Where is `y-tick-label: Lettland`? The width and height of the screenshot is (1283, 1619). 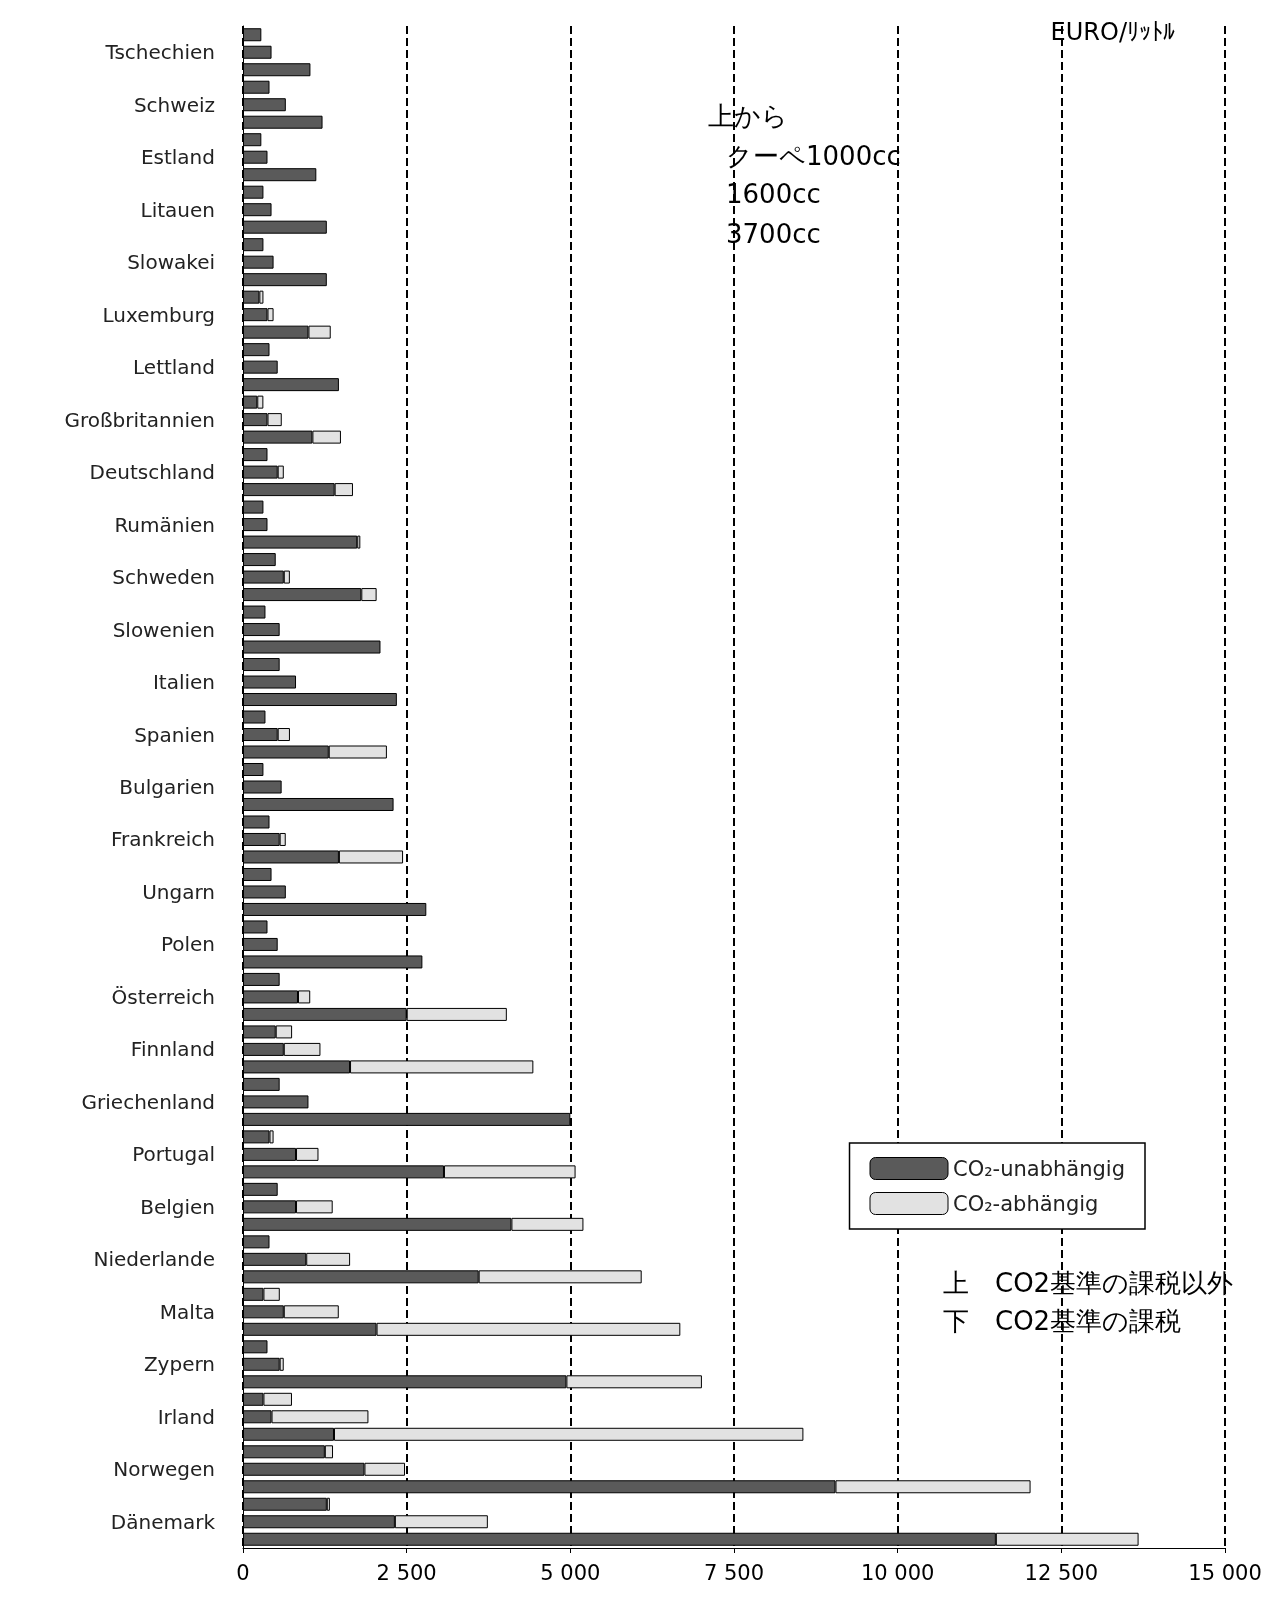
y-tick-label: Lettland is located at coordinates (174, 367).